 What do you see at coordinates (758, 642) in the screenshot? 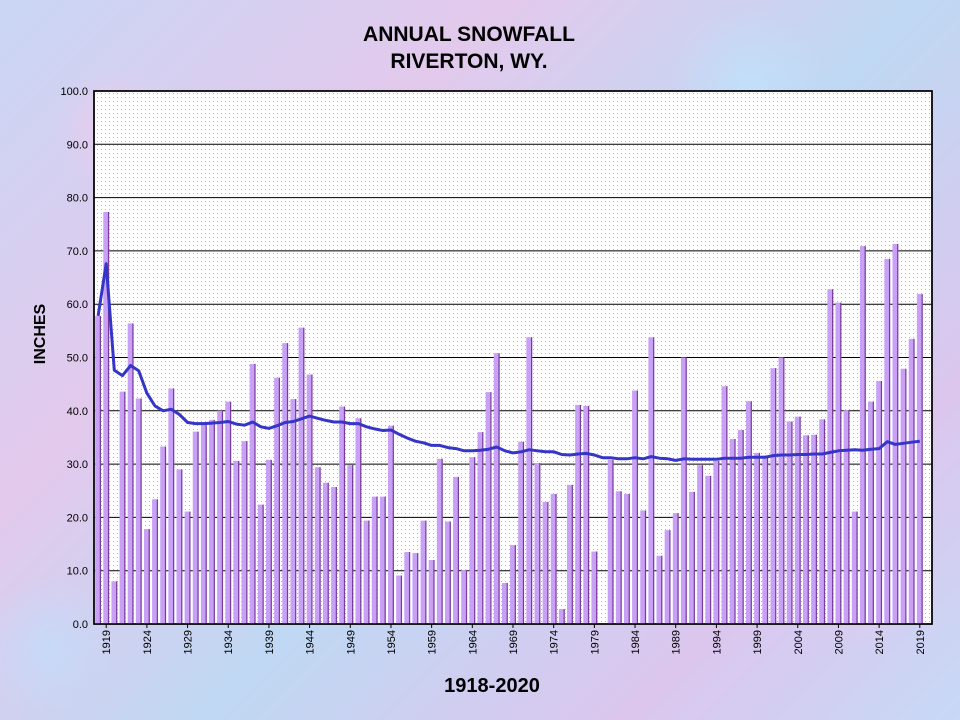
I see `x-tick-label: 1999` at bounding box center [758, 642].